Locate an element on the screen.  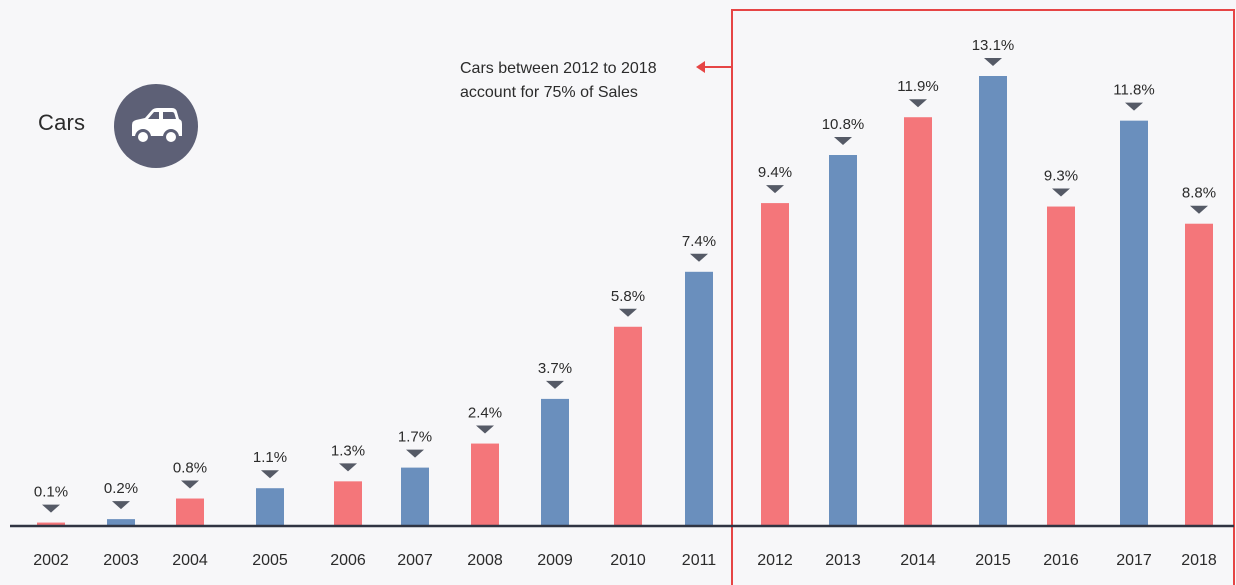
data-label-2007: 1.7% is located at coordinates (415, 437).